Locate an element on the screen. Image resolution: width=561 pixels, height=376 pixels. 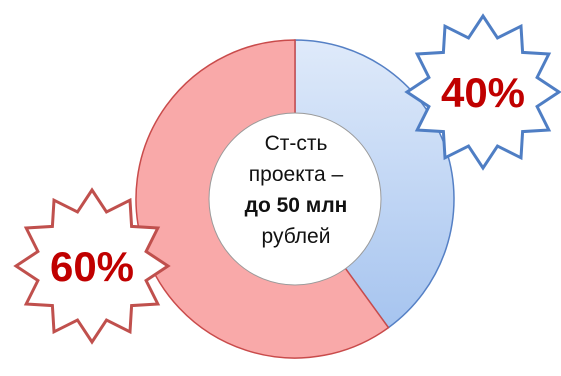
donut-hole is located at coordinates (295, 199).